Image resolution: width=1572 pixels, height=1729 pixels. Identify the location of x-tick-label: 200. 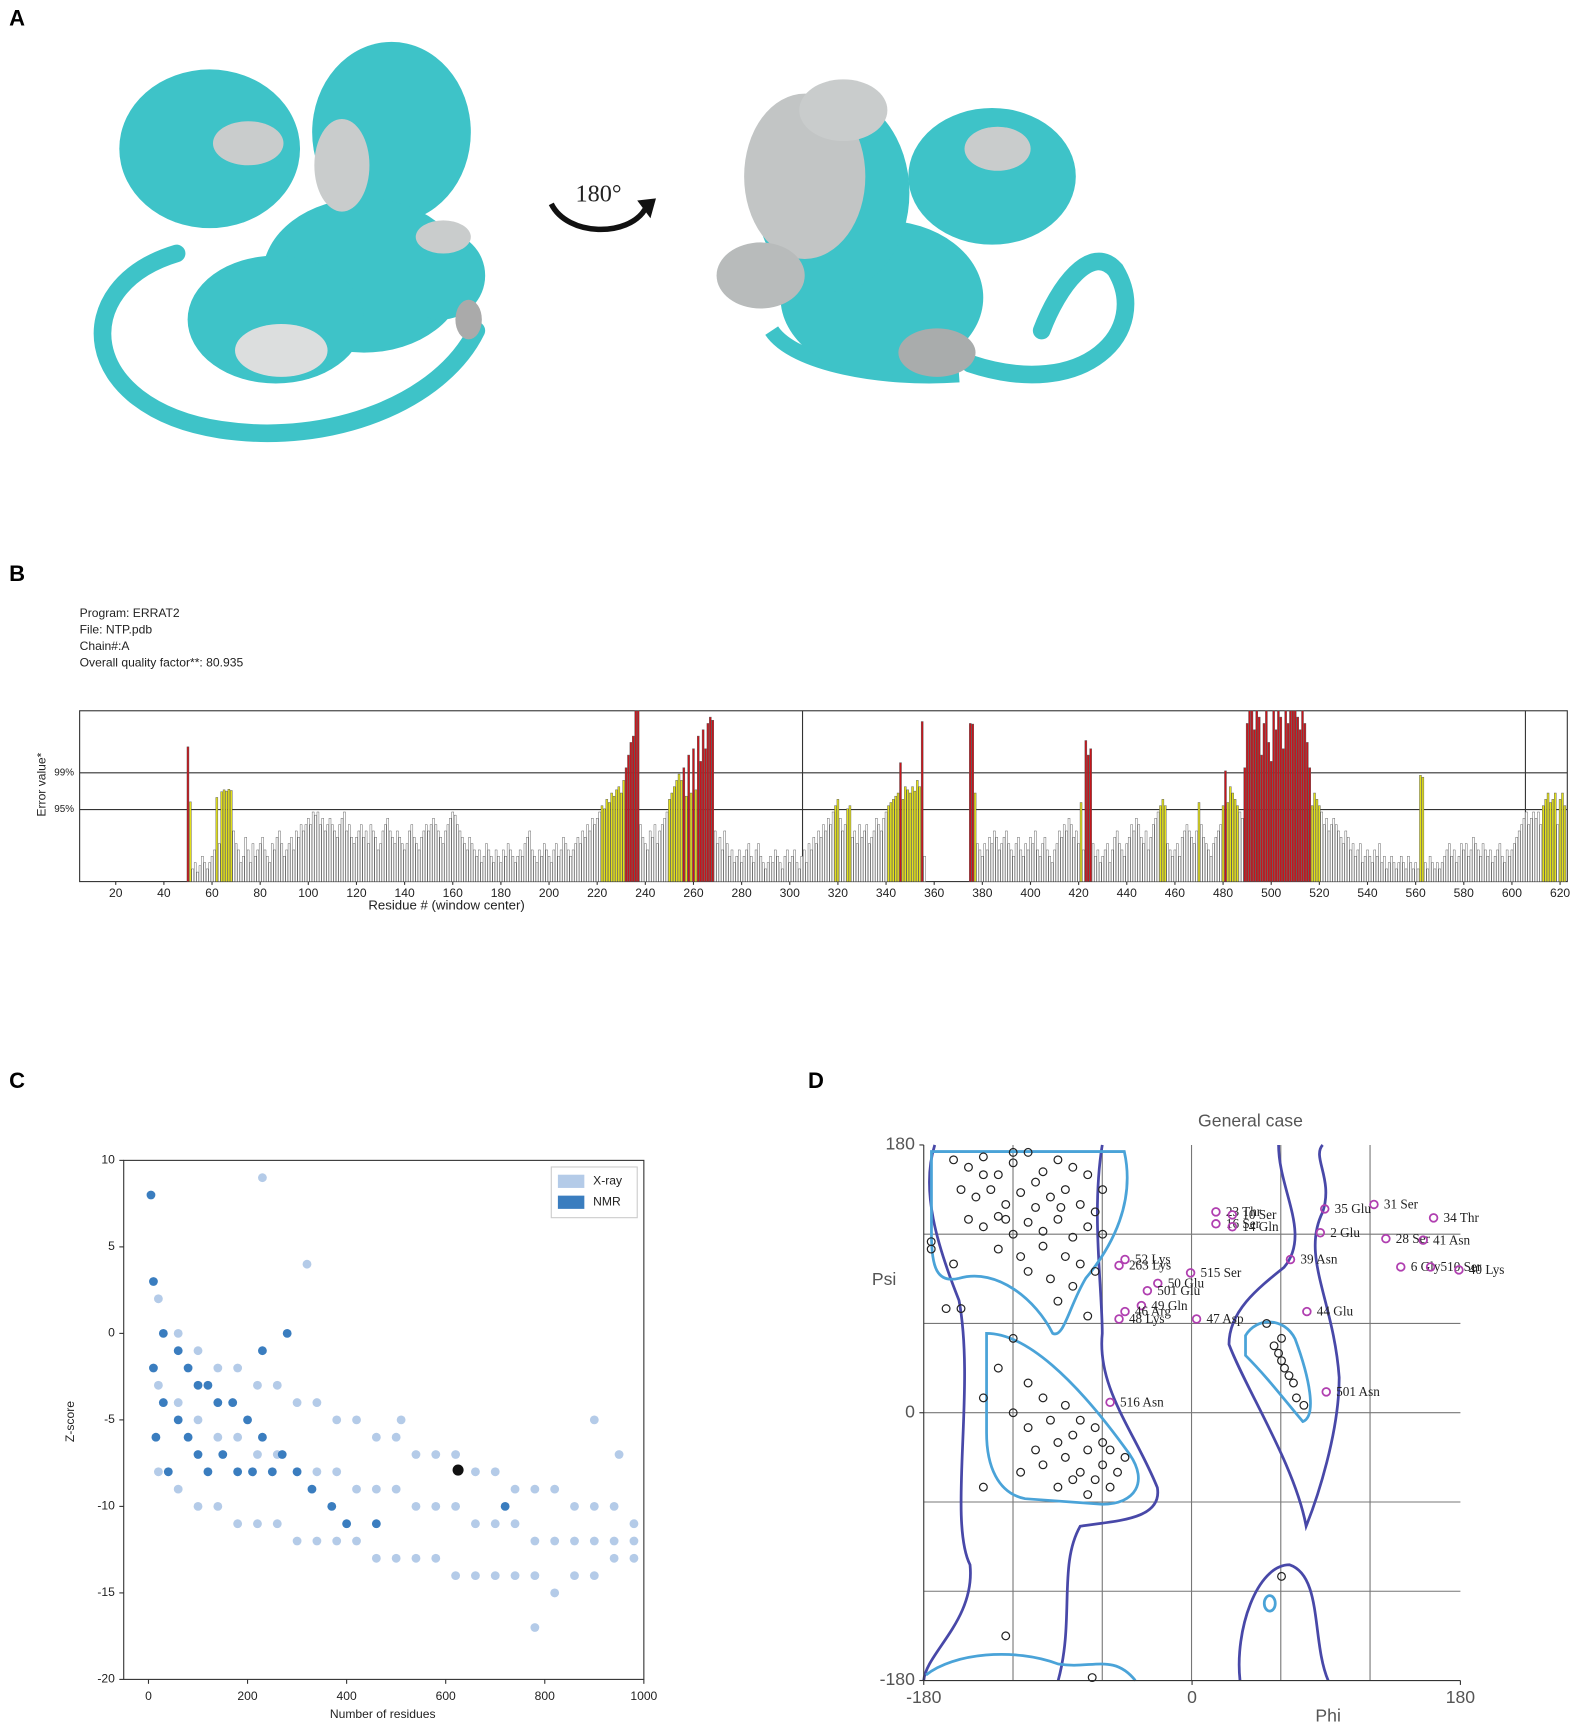
(247, 1696).